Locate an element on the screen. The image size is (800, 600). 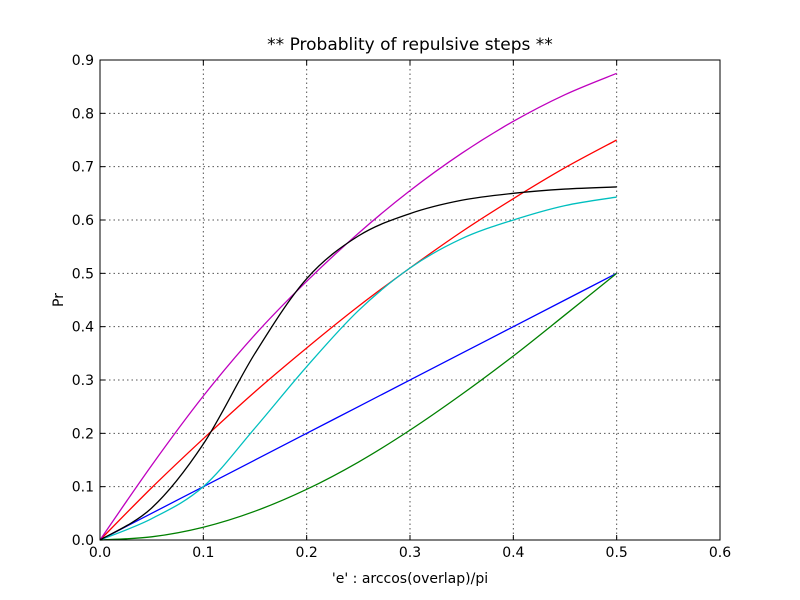
x-tick-label: 0.2 is located at coordinates (307, 553).